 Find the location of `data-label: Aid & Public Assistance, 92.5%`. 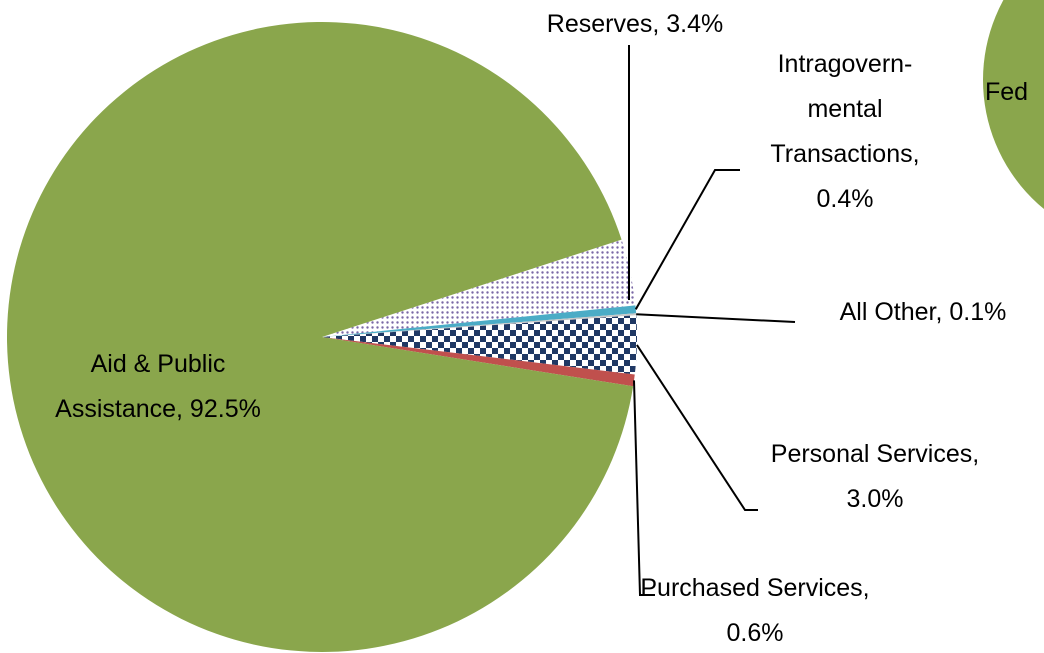

data-label: Aid & Public Assistance, 92.5% is located at coordinates (158, 386).